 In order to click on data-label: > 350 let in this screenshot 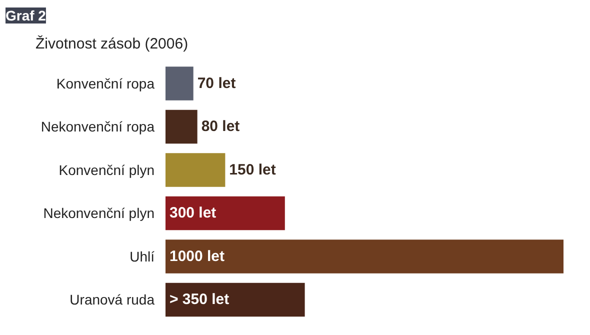, I will do `click(199, 299)`.